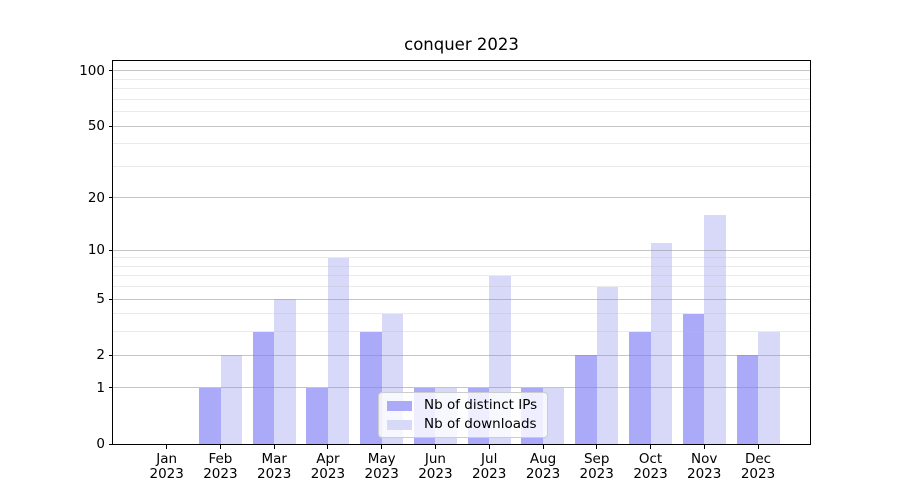 The width and height of the screenshot is (900, 500). What do you see at coordinates (166, 466) in the screenshot?
I see `x-tick-label-jan-2023: Jan 2023` at bounding box center [166, 466].